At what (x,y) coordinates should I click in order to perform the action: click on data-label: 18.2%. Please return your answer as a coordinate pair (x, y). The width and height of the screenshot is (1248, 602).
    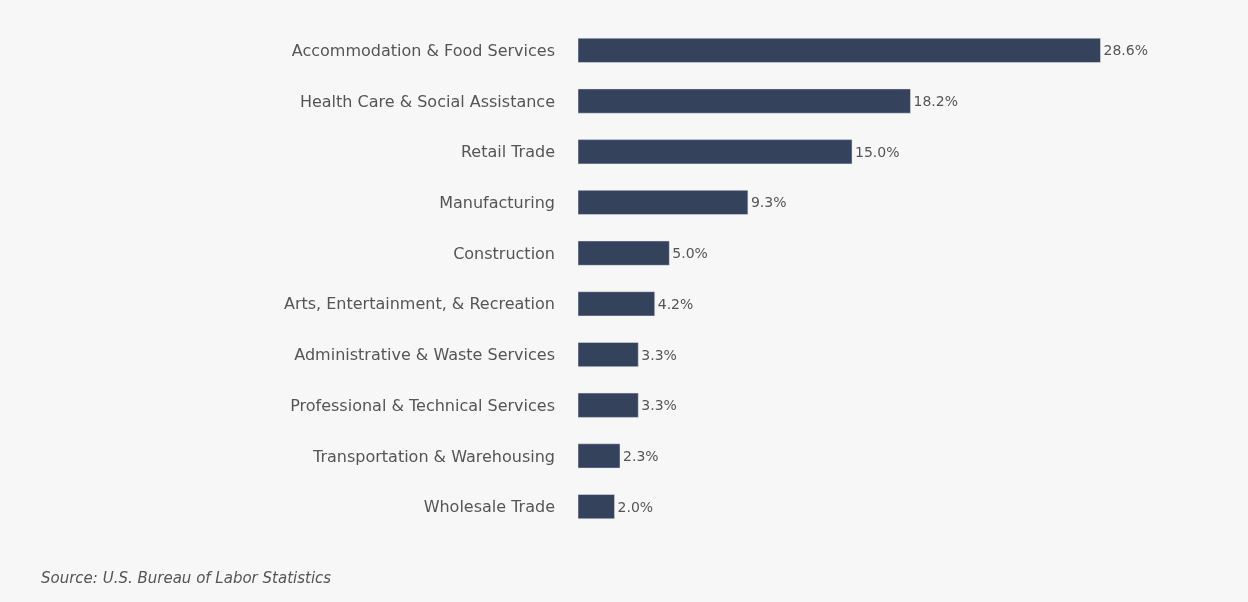
    Looking at the image, I should click on (935, 101).